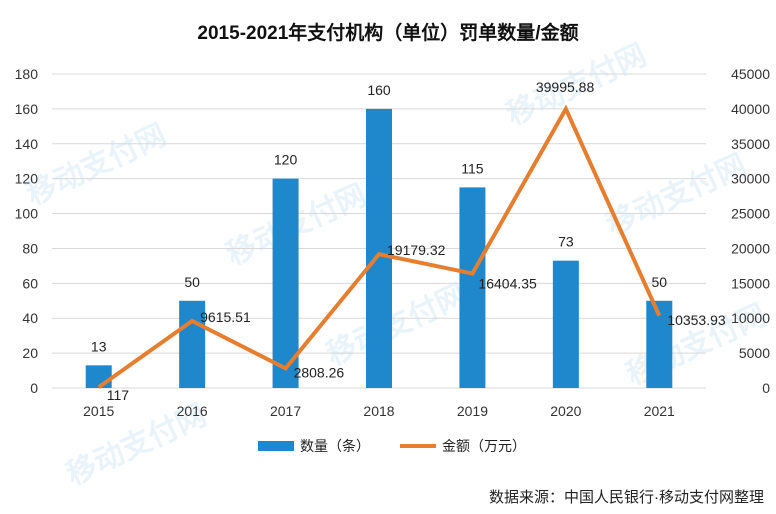  What do you see at coordinates (754, 353) in the screenshot?
I see `y-right-tick: 5000` at bounding box center [754, 353].